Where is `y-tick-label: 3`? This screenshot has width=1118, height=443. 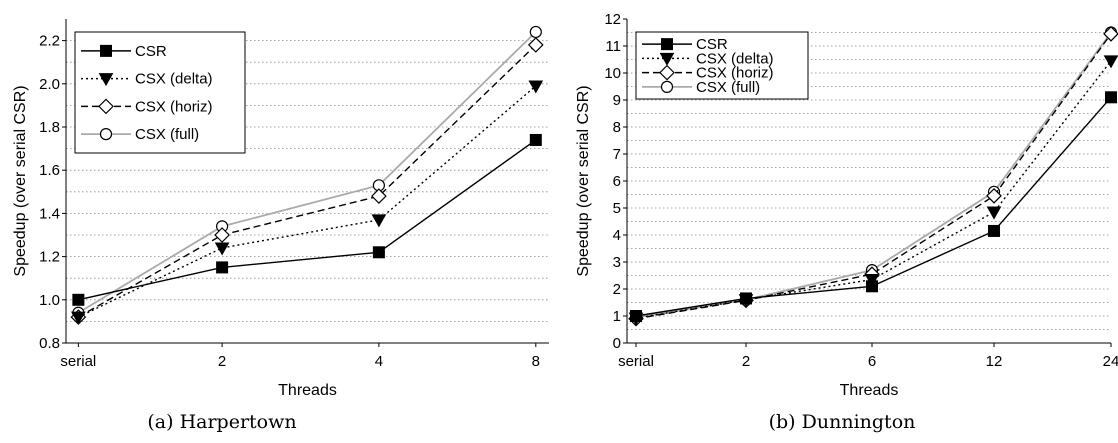 y-tick-label: 3 is located at coordinates (617, 262).